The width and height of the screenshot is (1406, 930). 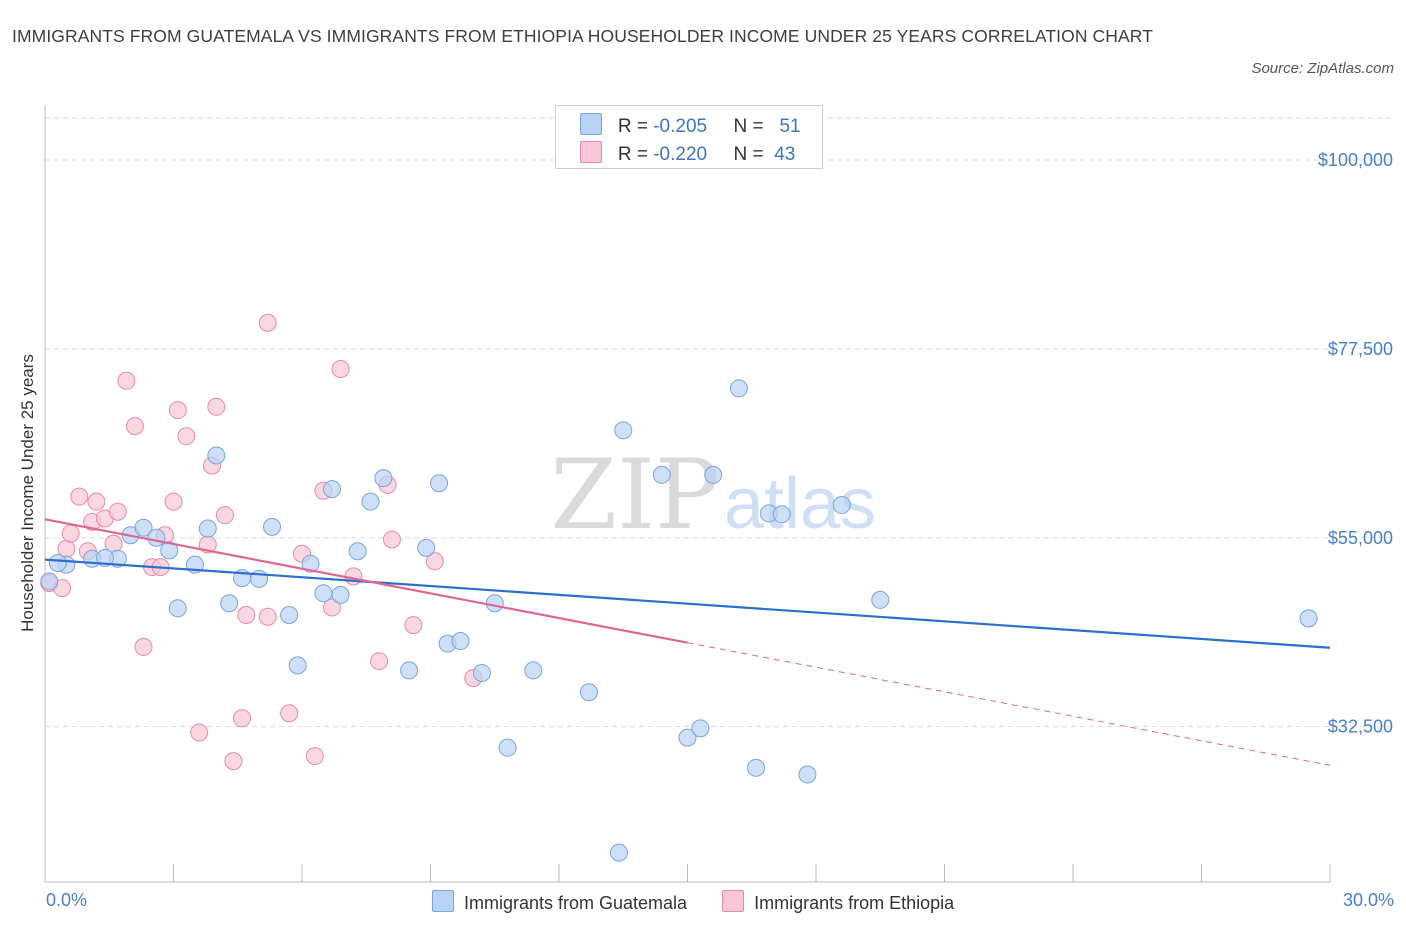 I want to click on series-swatch-guatemala, so click(x=443, y=901).